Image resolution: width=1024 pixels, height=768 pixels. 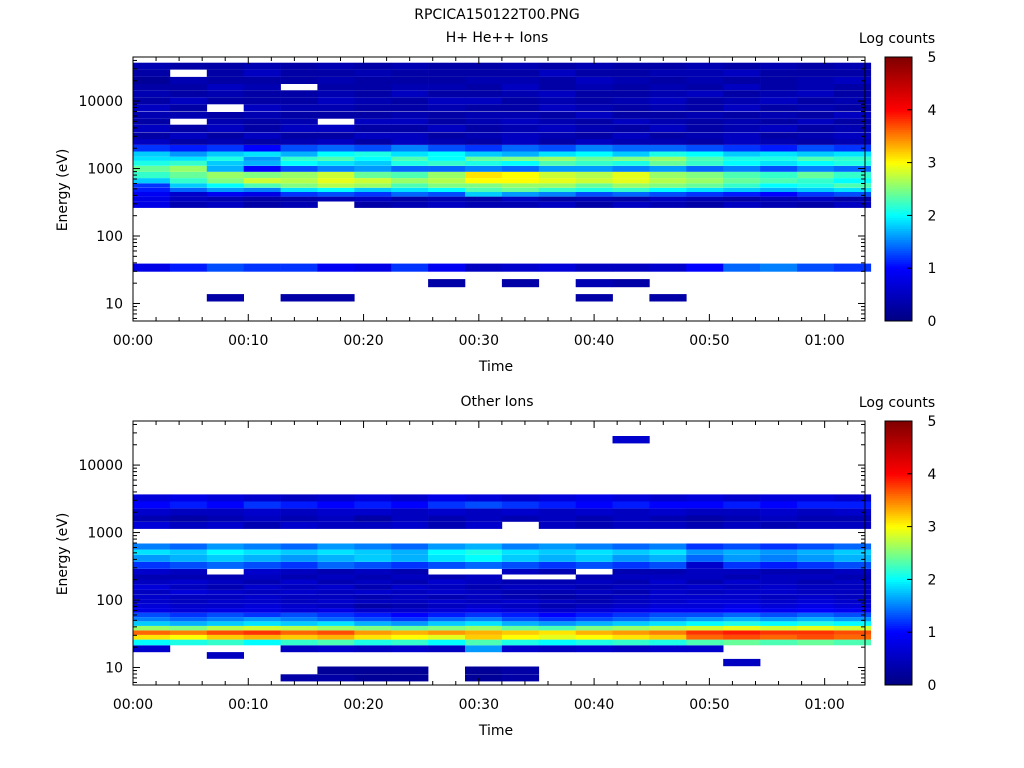 What do you see at coordinates (363, 705) in the screenshot?
I see `x-tick-label: 00:20` at bounding box center [363, 705].